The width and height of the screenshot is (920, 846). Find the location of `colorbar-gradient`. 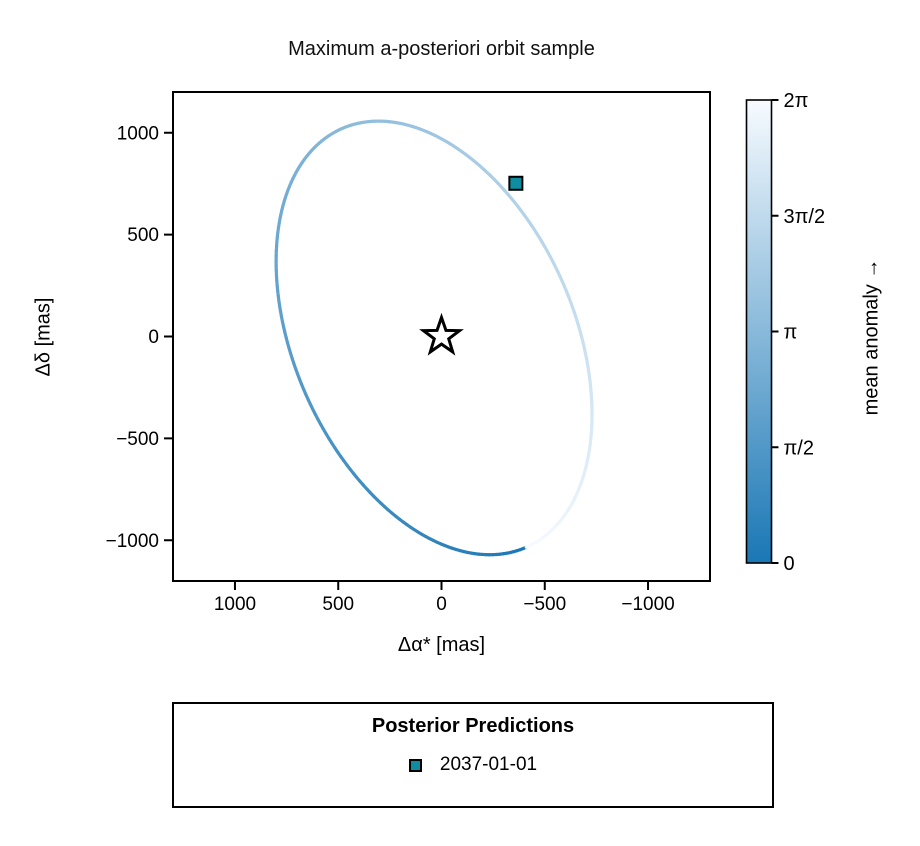

colorbar-gradient is located at coordinates (759, 331).